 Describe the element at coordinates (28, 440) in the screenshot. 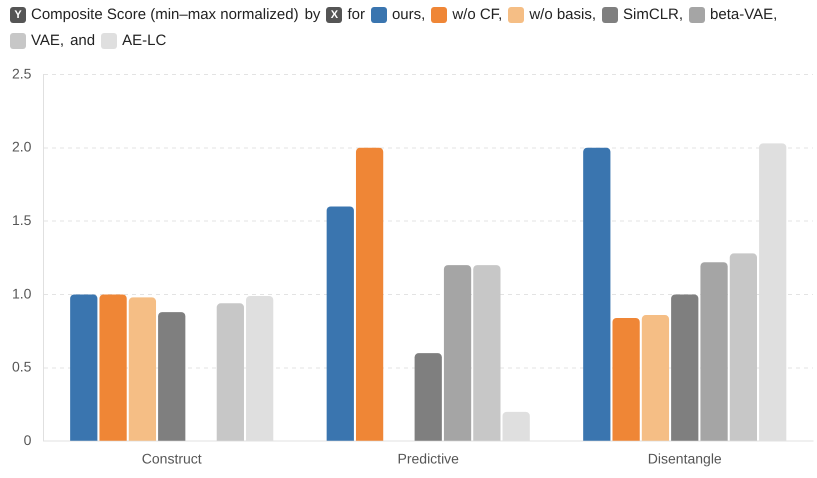

I see `y-tick-label: 0` at that location.